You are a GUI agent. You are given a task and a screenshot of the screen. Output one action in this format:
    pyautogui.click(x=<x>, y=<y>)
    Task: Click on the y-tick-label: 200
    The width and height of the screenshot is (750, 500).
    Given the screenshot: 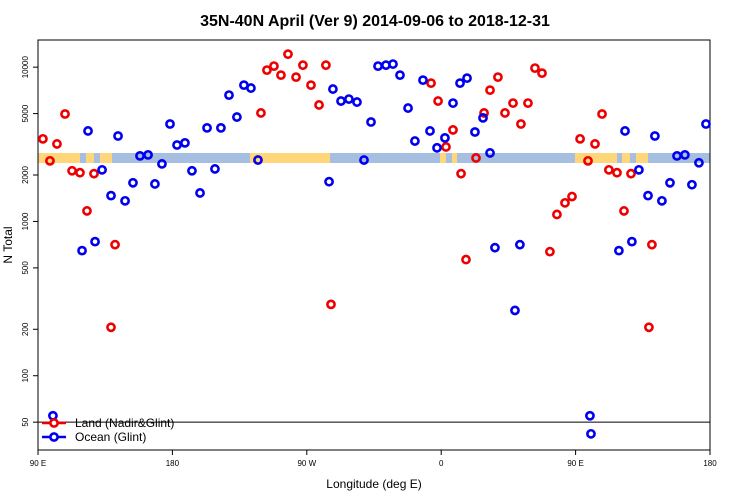 What is the action you would take?
    pyautogui.click(x=25, y=329)
    